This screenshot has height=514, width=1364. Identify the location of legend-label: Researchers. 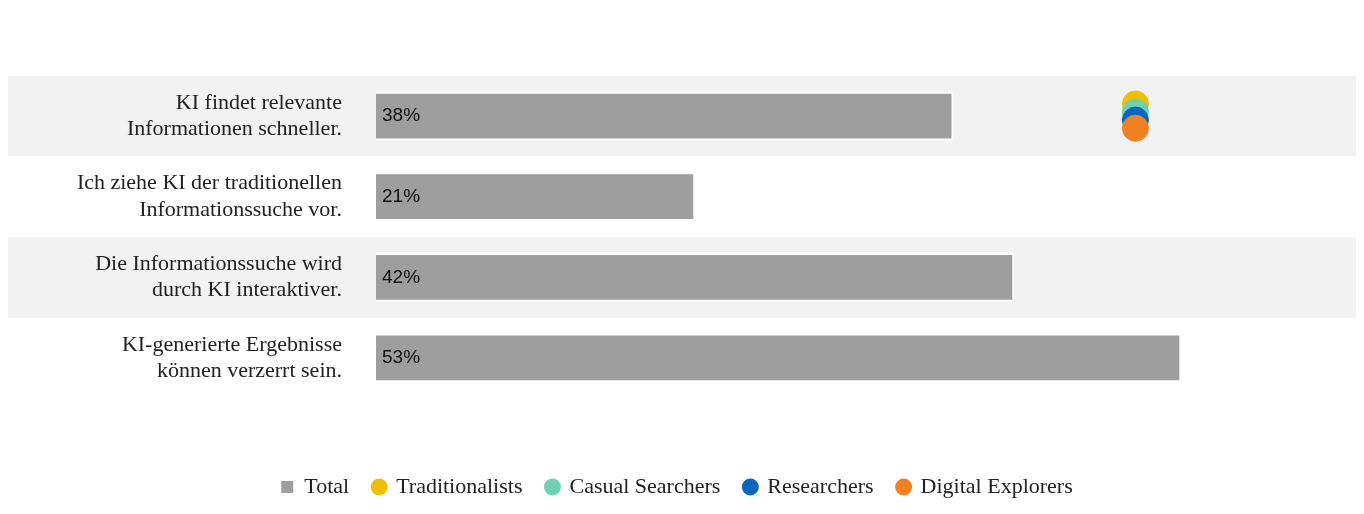
(820, 485).